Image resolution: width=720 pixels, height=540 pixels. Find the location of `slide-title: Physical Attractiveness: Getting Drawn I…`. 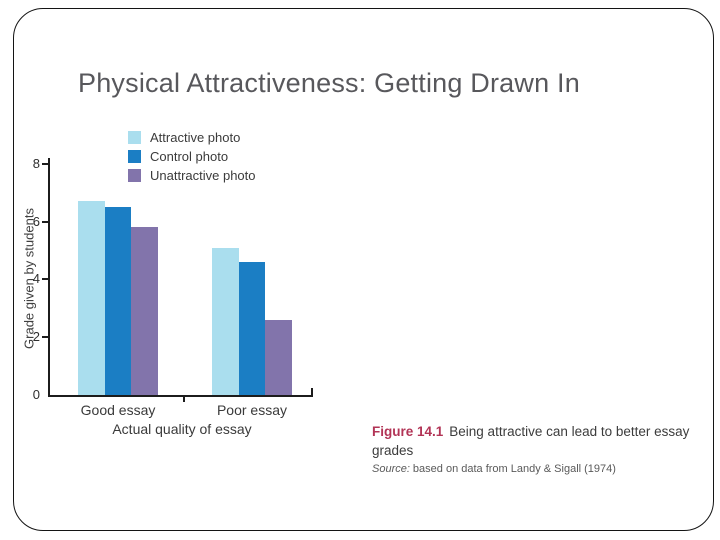

slide-title: Physical Attractiveness: Getting Drawn I… is located at coordinates (329, 83).